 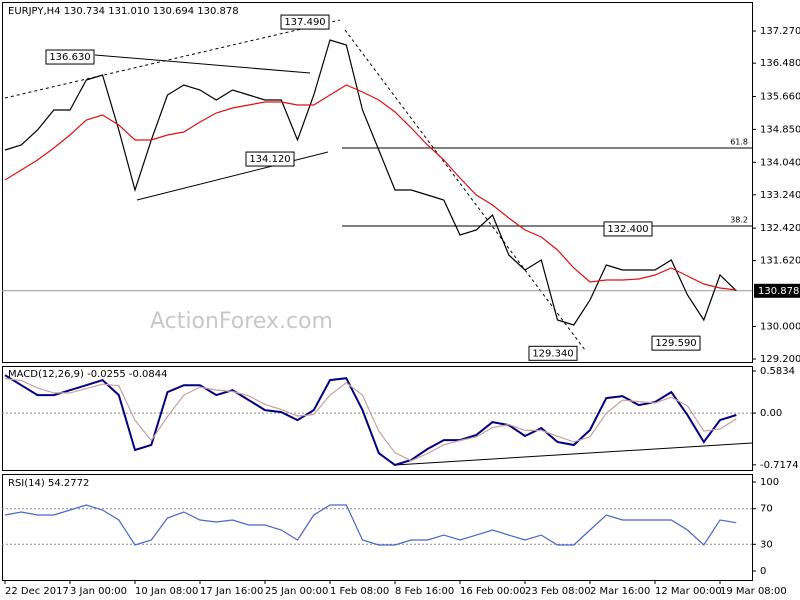 I want to click on y-tick-label: 0.5834, so click(x=777, y=371).